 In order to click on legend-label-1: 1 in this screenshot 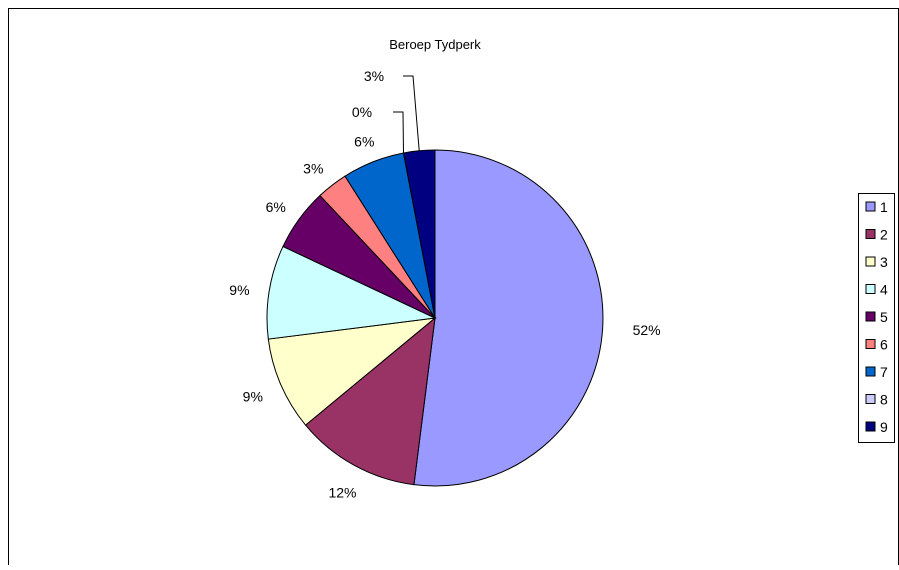, I will do `click(884, 207)`.